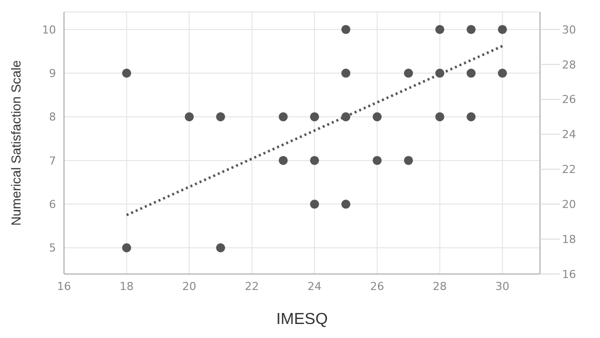 The height and width of the screenshot is (338, 600). What do you see at coordinates (569, 65) in the screenshot?
I see `y2-tick-label: 28` at bounding box center [569, 65].